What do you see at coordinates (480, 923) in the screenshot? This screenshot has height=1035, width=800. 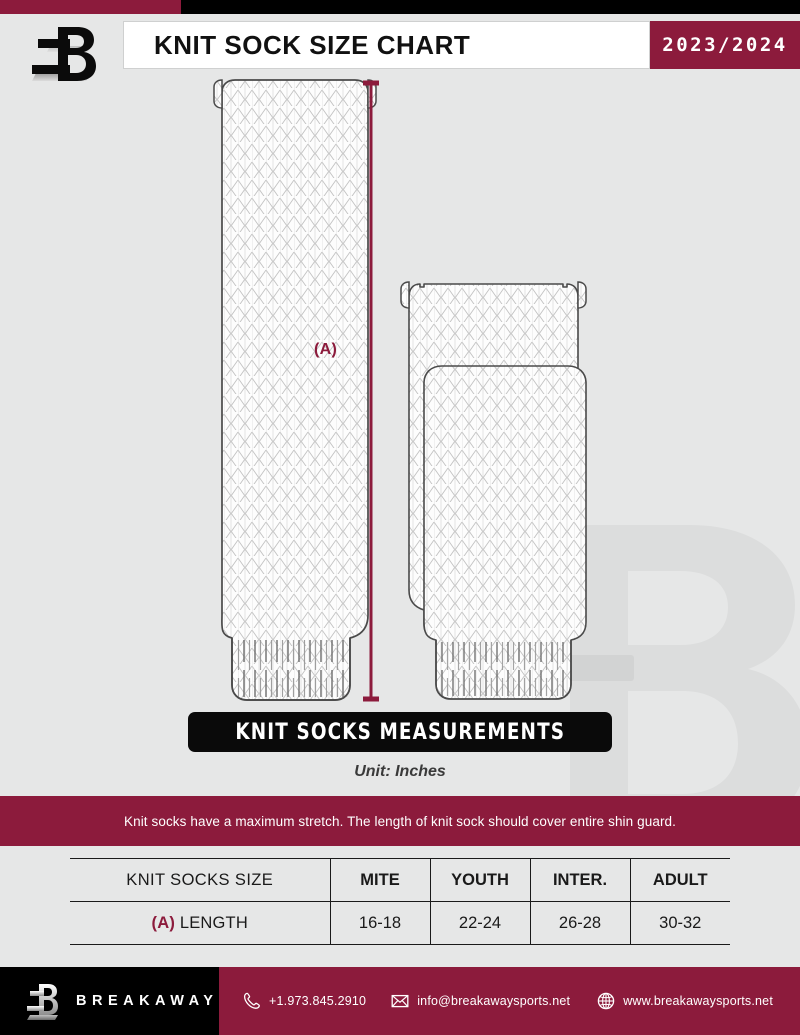 I see `cell-length-youth: 22-24` at bounding box center [480, 923].